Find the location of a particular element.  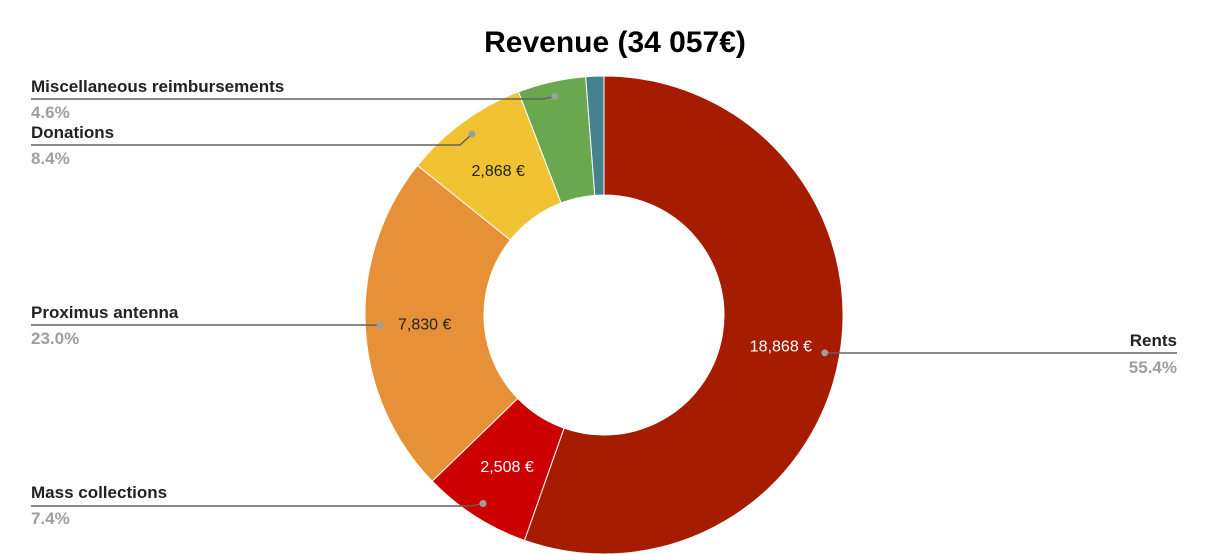

slice-other is located at coordinates (595, 135).